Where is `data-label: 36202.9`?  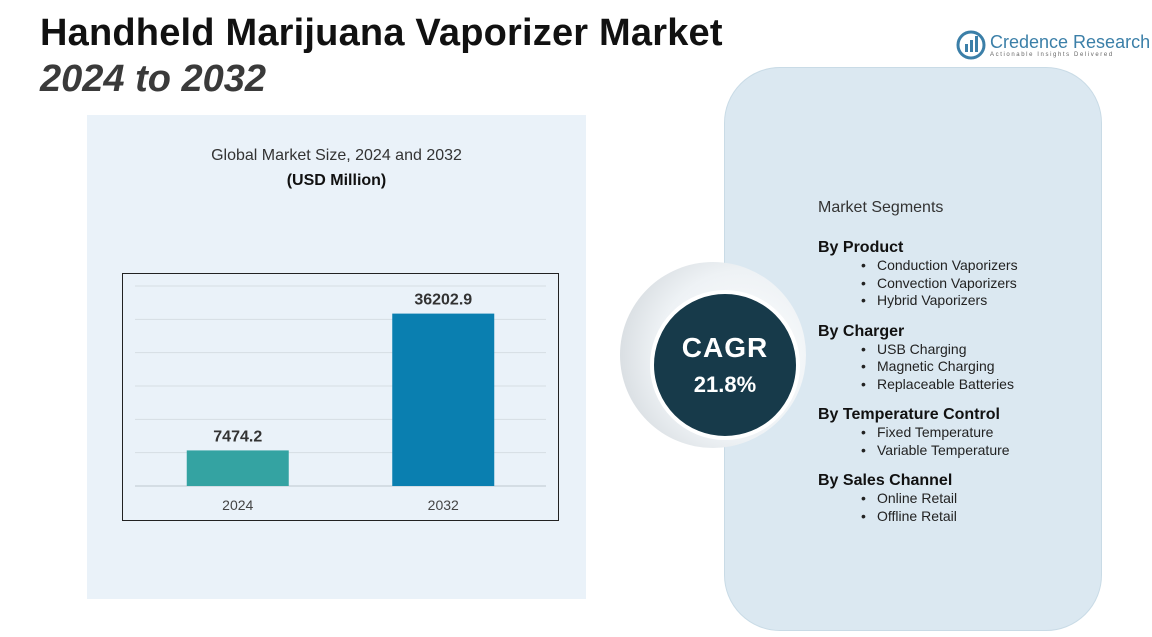 data-label: 36202.9 is located at coordinates (443, 300).